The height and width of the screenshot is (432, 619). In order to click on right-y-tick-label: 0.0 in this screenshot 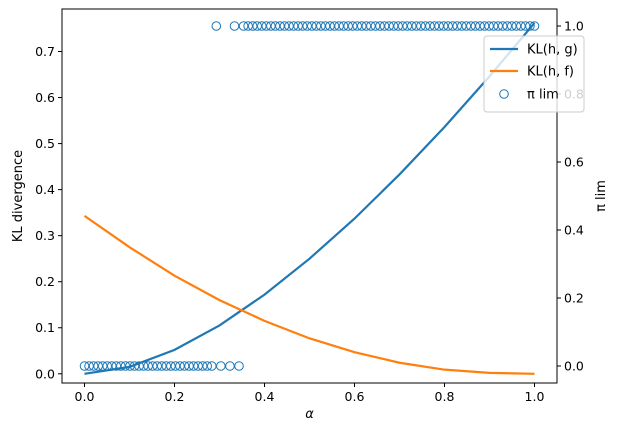, I will do `click(574, 366)`.